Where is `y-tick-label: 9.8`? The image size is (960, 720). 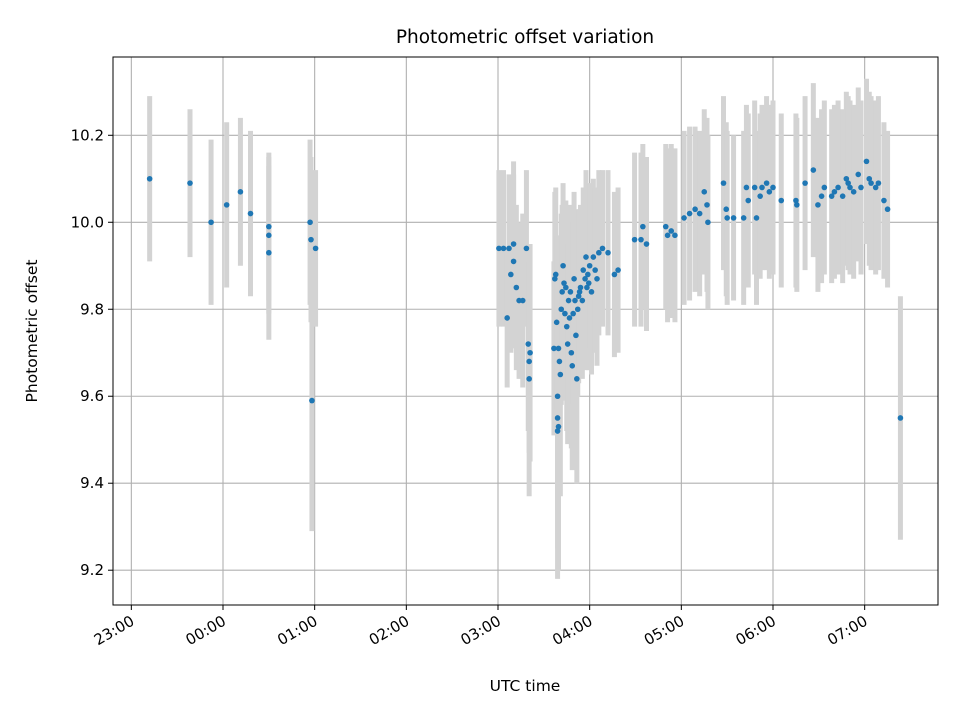 y-tick-label: 9.8 is located at coordinates (92, 309).